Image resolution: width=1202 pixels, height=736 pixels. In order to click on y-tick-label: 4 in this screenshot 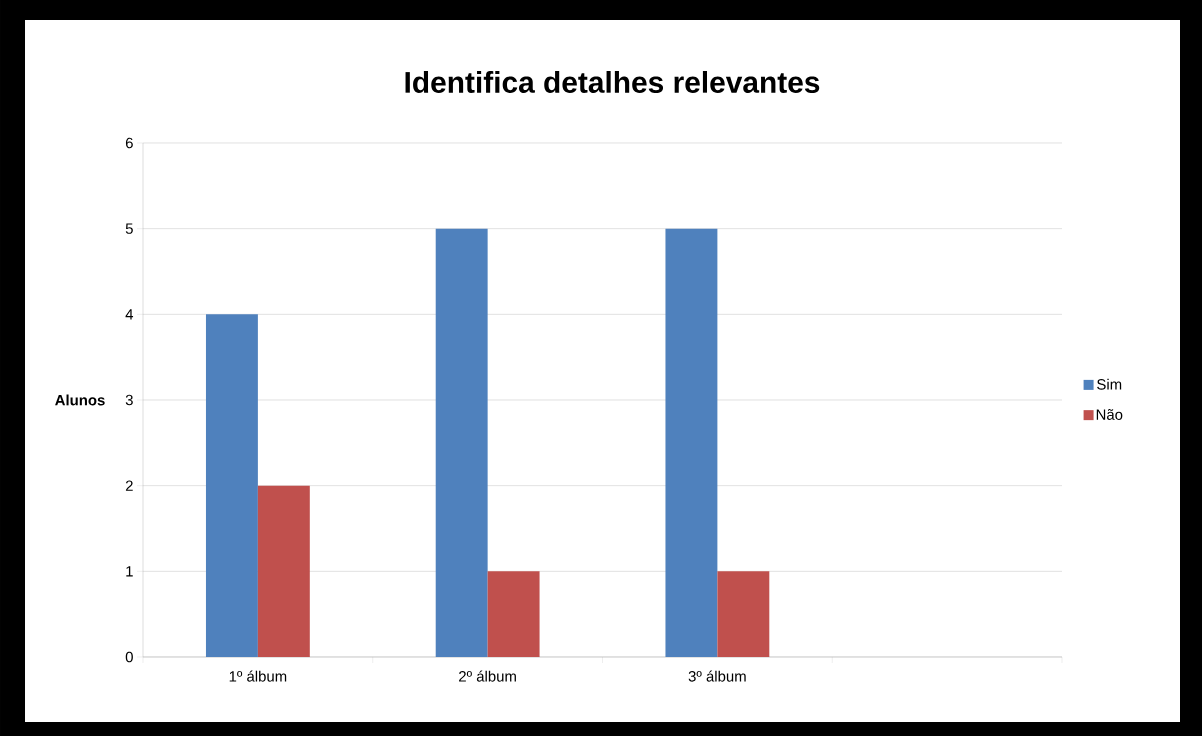, I will do `click(129, 314)`.